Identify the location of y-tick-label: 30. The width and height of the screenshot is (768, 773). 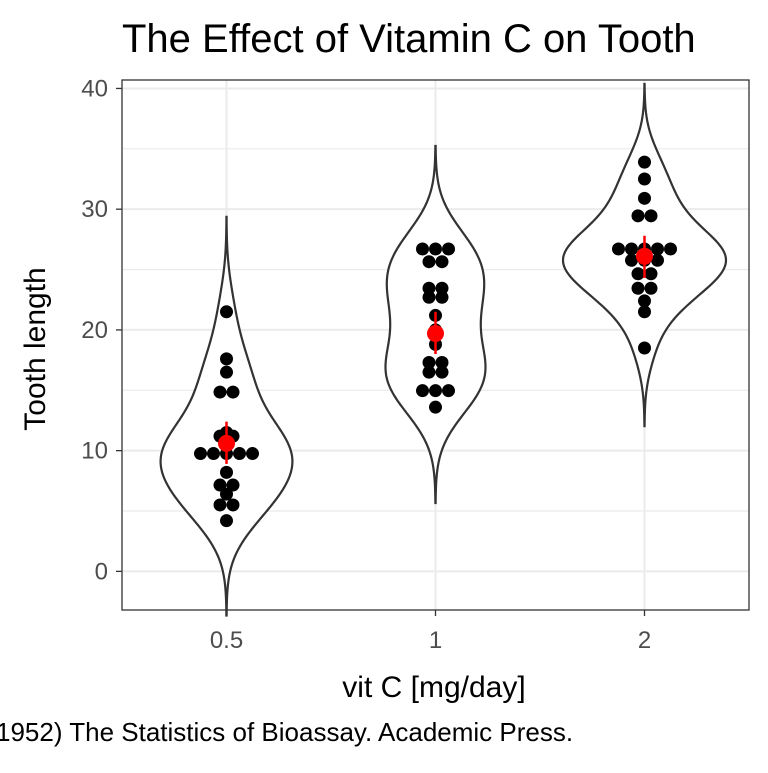
(94, 209).